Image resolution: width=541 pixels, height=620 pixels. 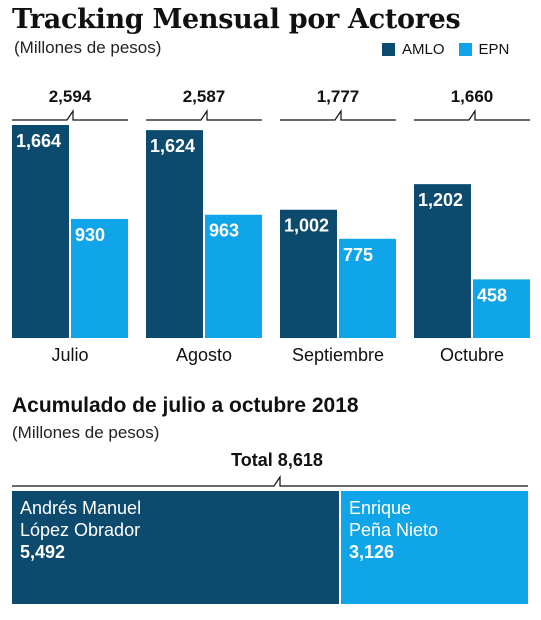 What do you see at coordinates (88, 47) in the screenshot?
I see `chart-subtitle: (Millones de pesos)` at bounding box center [88, 47].